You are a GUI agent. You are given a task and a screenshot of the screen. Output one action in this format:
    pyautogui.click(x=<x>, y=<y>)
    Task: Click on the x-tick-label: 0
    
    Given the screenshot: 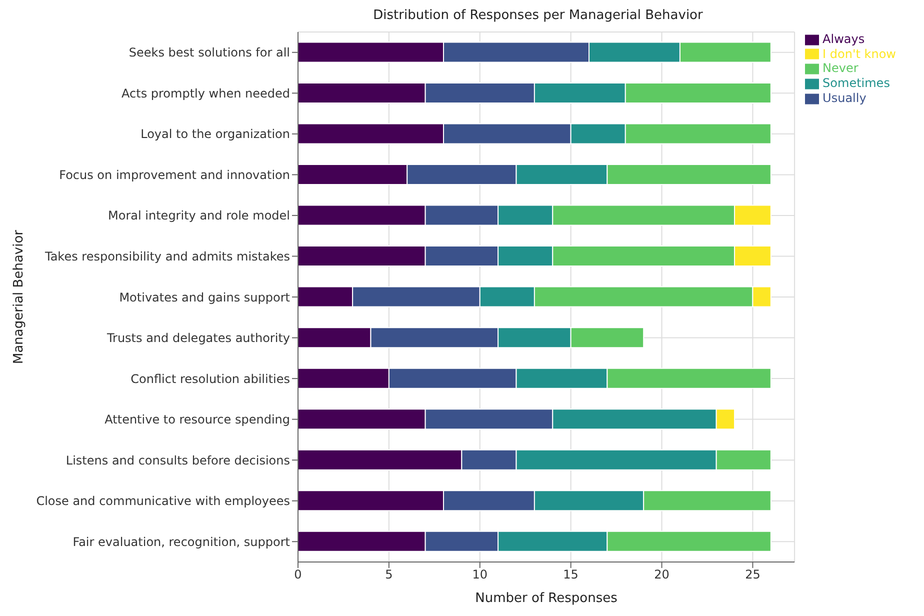 What is the action you would take?
    pyautogui.click(x=298, y=575)
    